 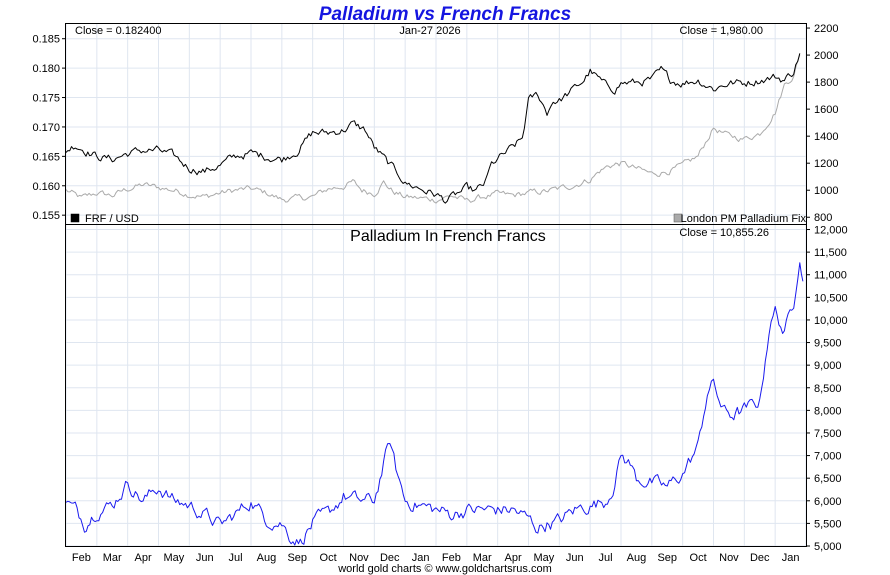 I want to click on bottom-tick-label: 8,500, so click(x=828, y=389).